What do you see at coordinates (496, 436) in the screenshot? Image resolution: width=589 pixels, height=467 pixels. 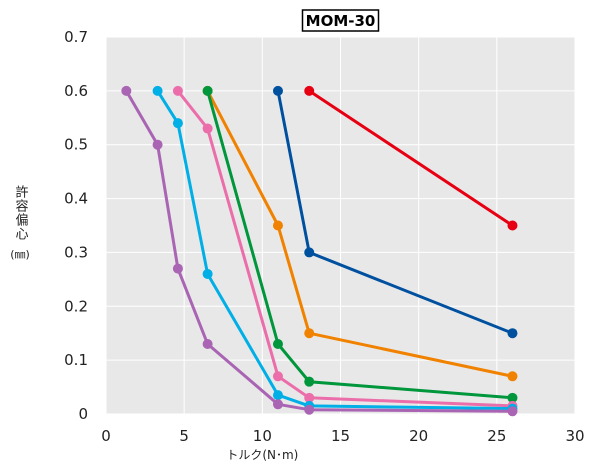 I see `x-tick-label: 25` at bounding box center [496, 436].